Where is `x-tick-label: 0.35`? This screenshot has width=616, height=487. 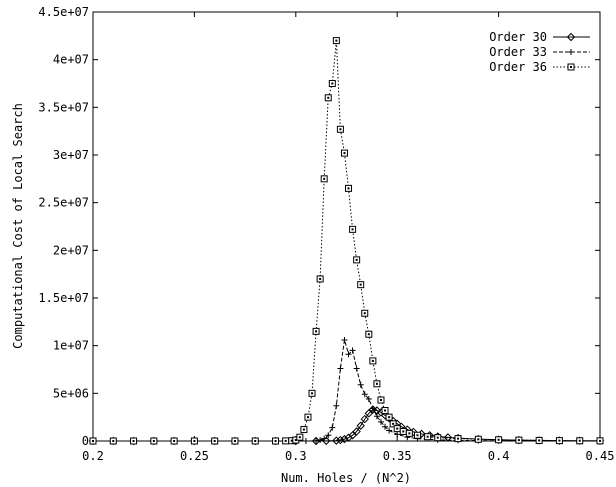
x-tick-label: 0.35 is located at coordinates (397, 456).